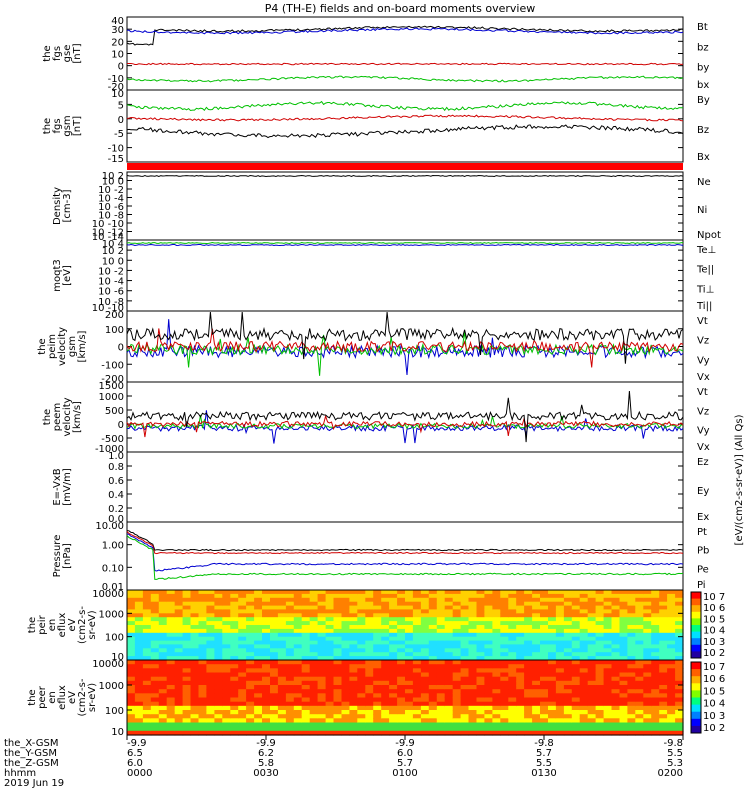 The width and height of the screenshot is (750, 800). Describe the element at coordinates (673, 743) in the screenshot. I see `ephemeris-value: -9.8` at that location.